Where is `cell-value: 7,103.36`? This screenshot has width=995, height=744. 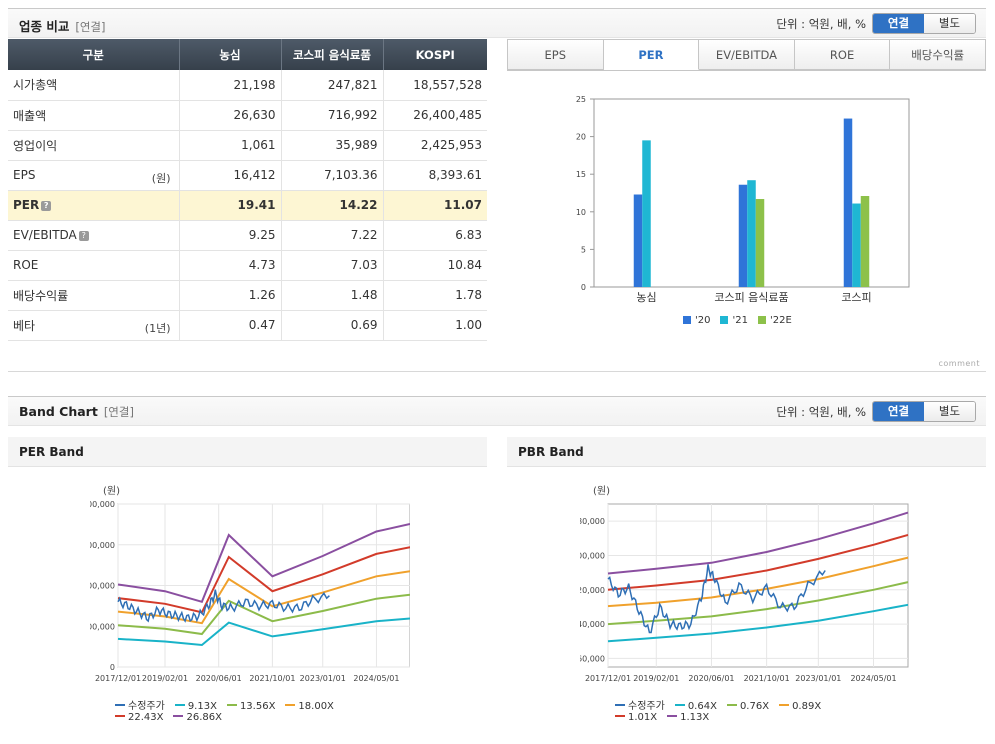 cell-value: 7,103.36 is located at coordinates (332, 175).